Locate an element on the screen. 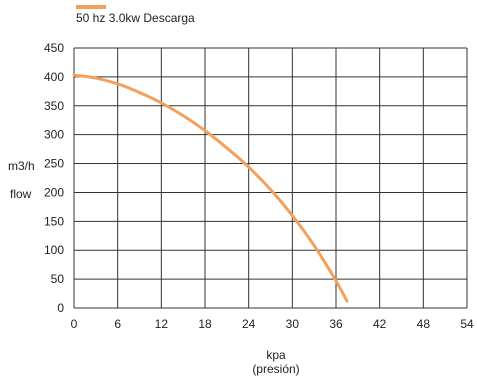 The width and height of the screenshot is (477, 379). y-axis-label-flow: flow is located at coordinates (21, 194).